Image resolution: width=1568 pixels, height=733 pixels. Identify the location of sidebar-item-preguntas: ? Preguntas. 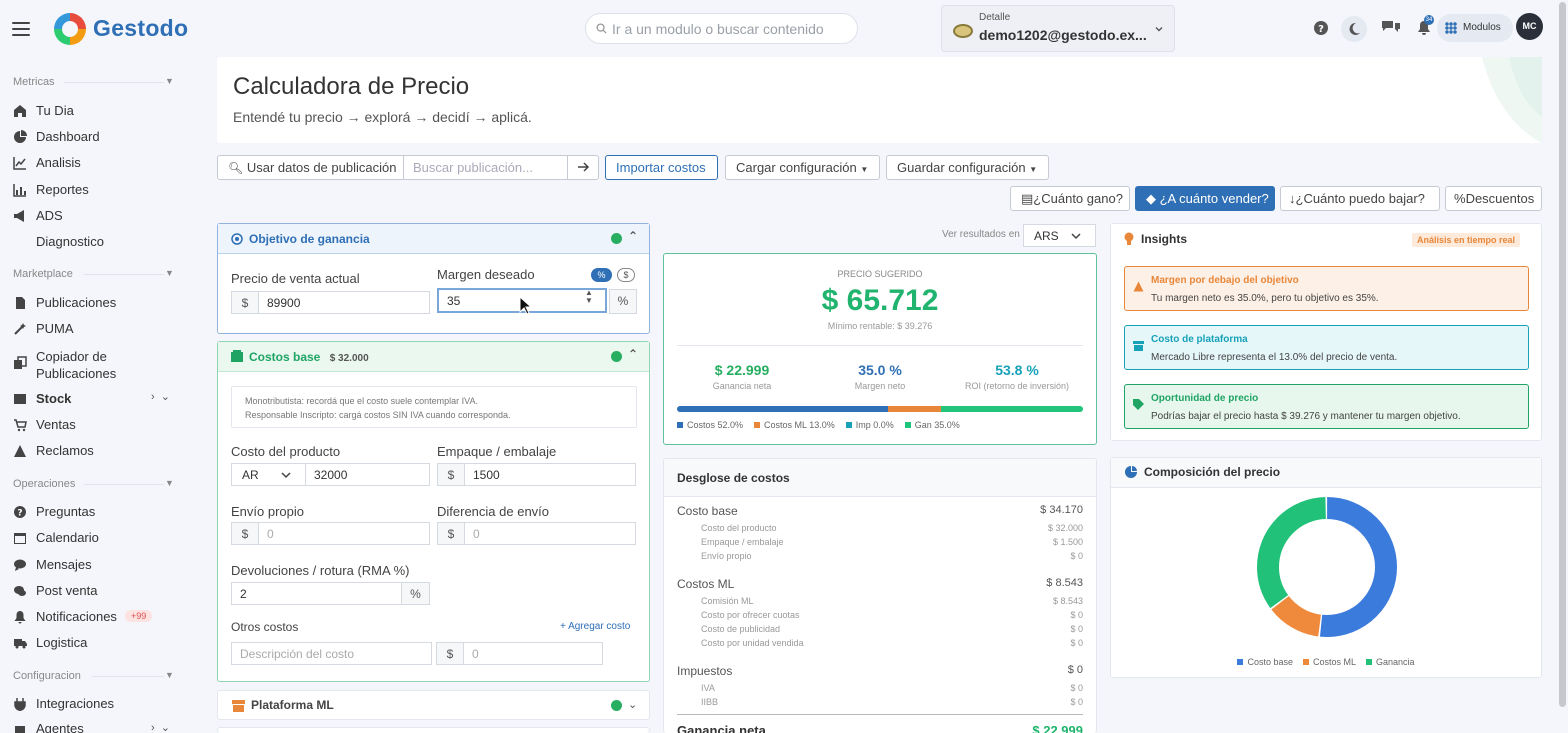
(54, 511).